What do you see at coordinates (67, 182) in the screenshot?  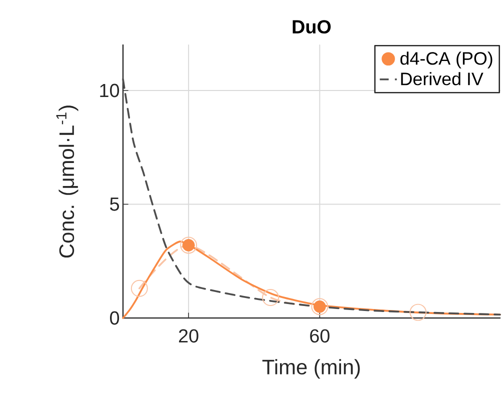 I see `y-axis-title: Conc. (μmol·L$^{-1}$)` at bounding box center [67, 182].